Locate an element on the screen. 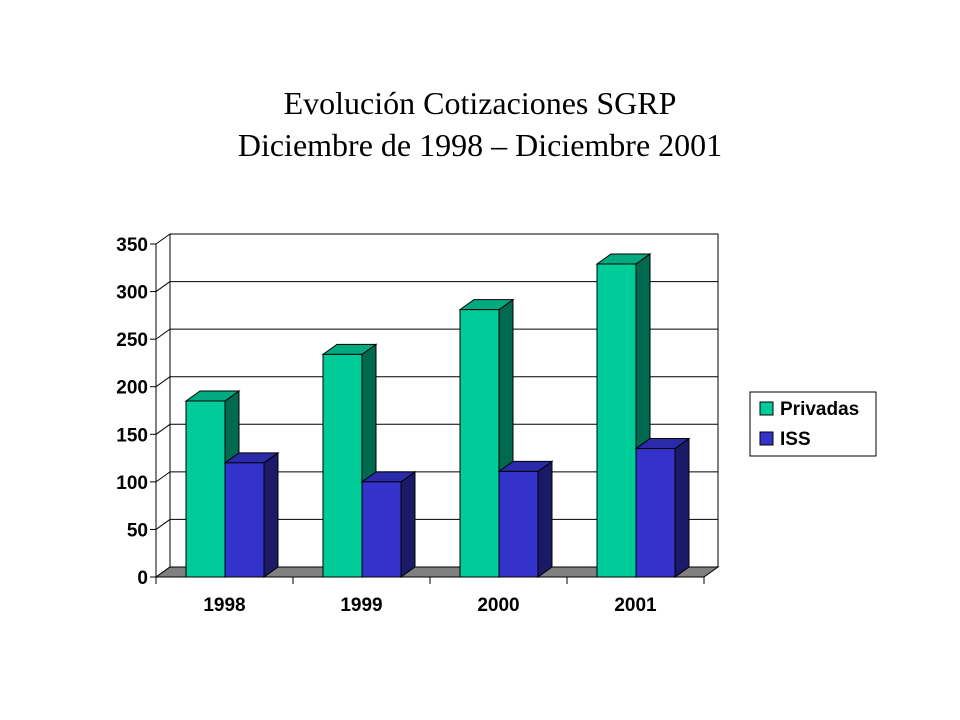  chart-title-line-2: Diciembre de 1998 – Diciembre 2001 is located at coordinates (480, 145).